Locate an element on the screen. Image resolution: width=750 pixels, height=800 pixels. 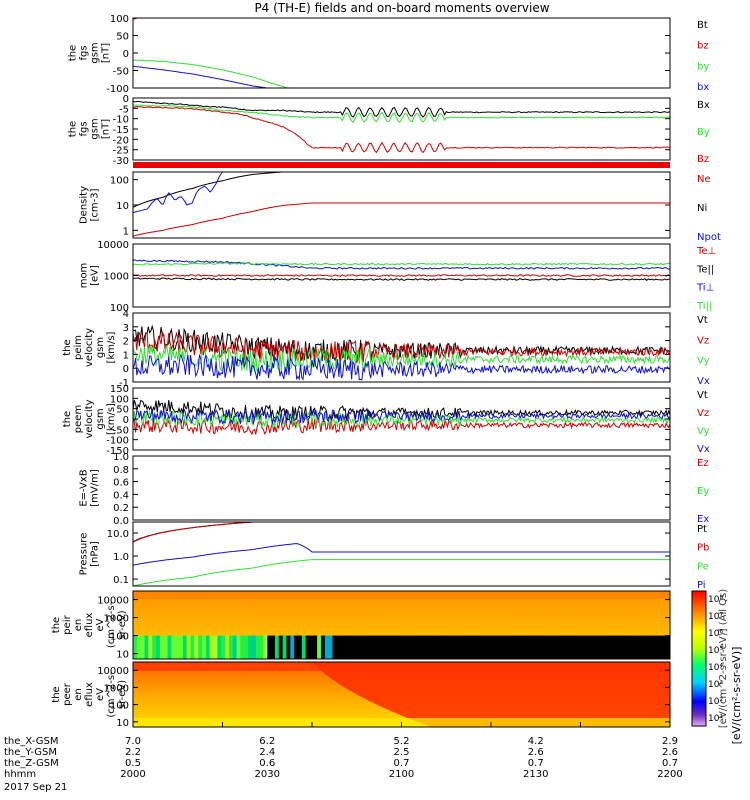
y-tick-label: 1.0 is located at coordinates (121, 557).